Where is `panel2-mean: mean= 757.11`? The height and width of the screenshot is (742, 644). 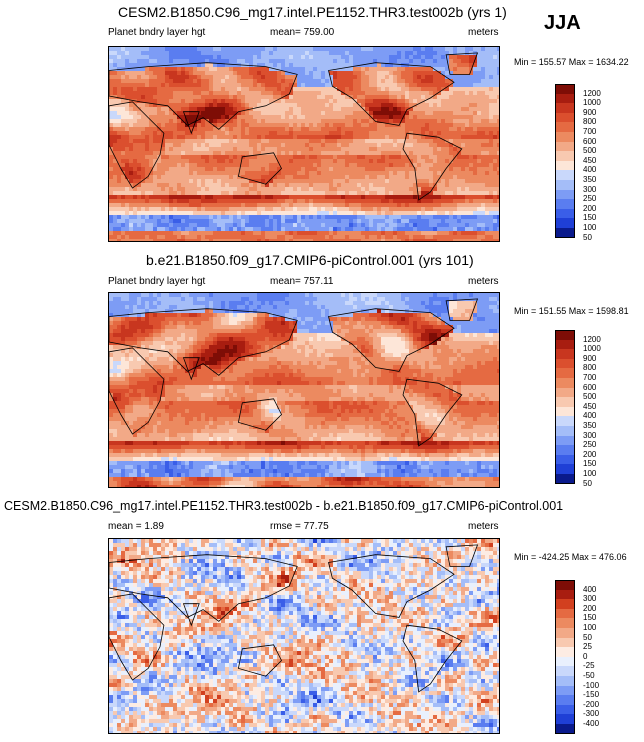 panel2-mean: mean= 757.11 is located at coordinates (302, 281).